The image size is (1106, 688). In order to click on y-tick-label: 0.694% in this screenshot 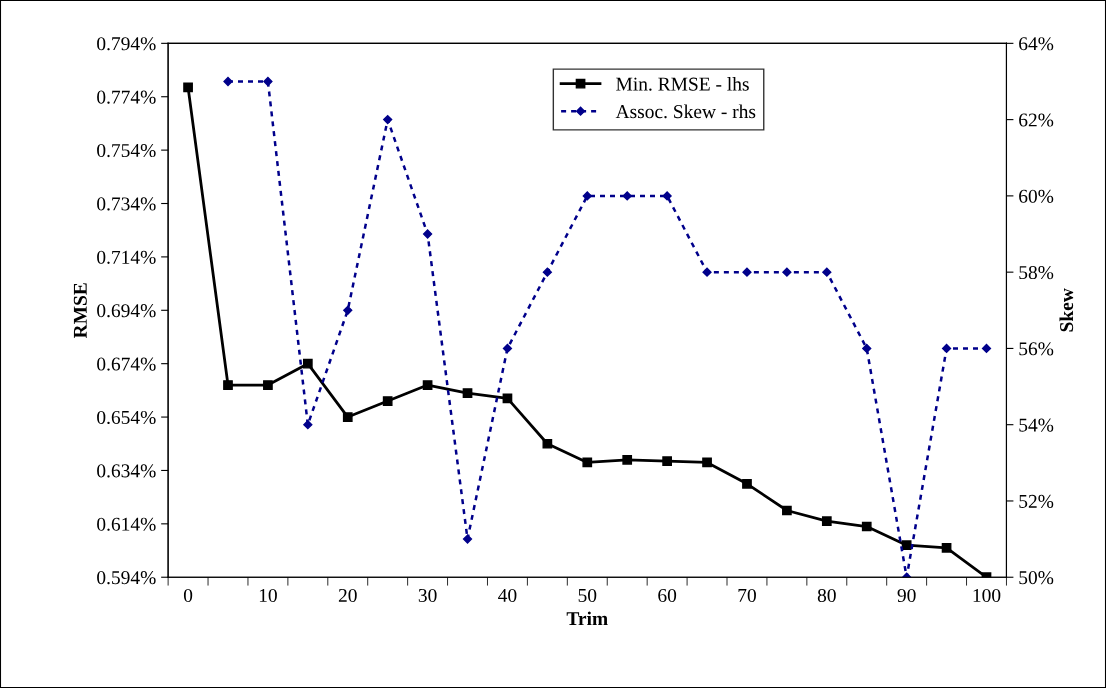, I will do `click(126, 311)`.